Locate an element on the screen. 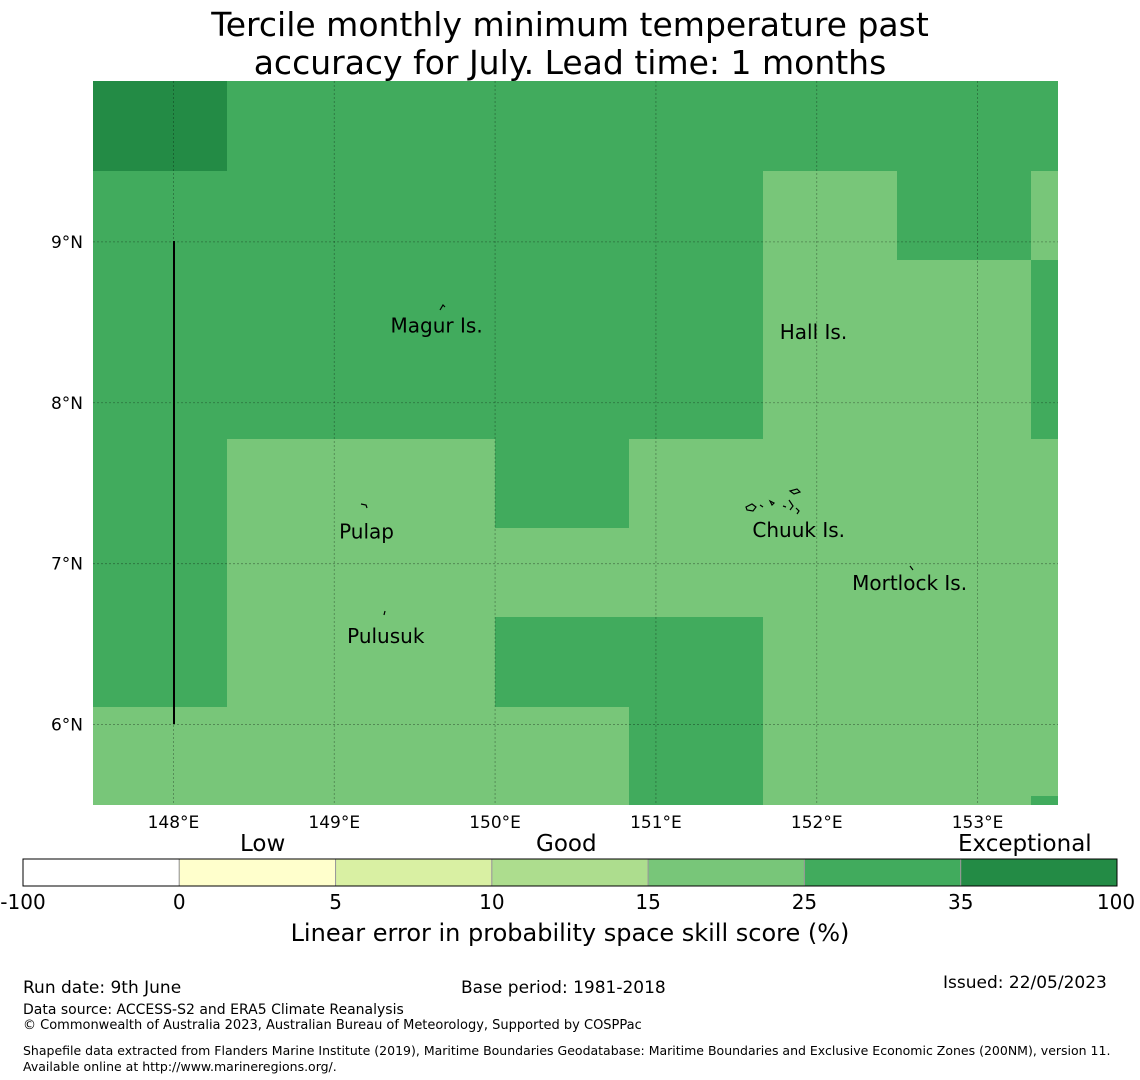 This screenshot has width=1140, height=1080. y-tick-label: 6°N is located at coordinates (67, 726).